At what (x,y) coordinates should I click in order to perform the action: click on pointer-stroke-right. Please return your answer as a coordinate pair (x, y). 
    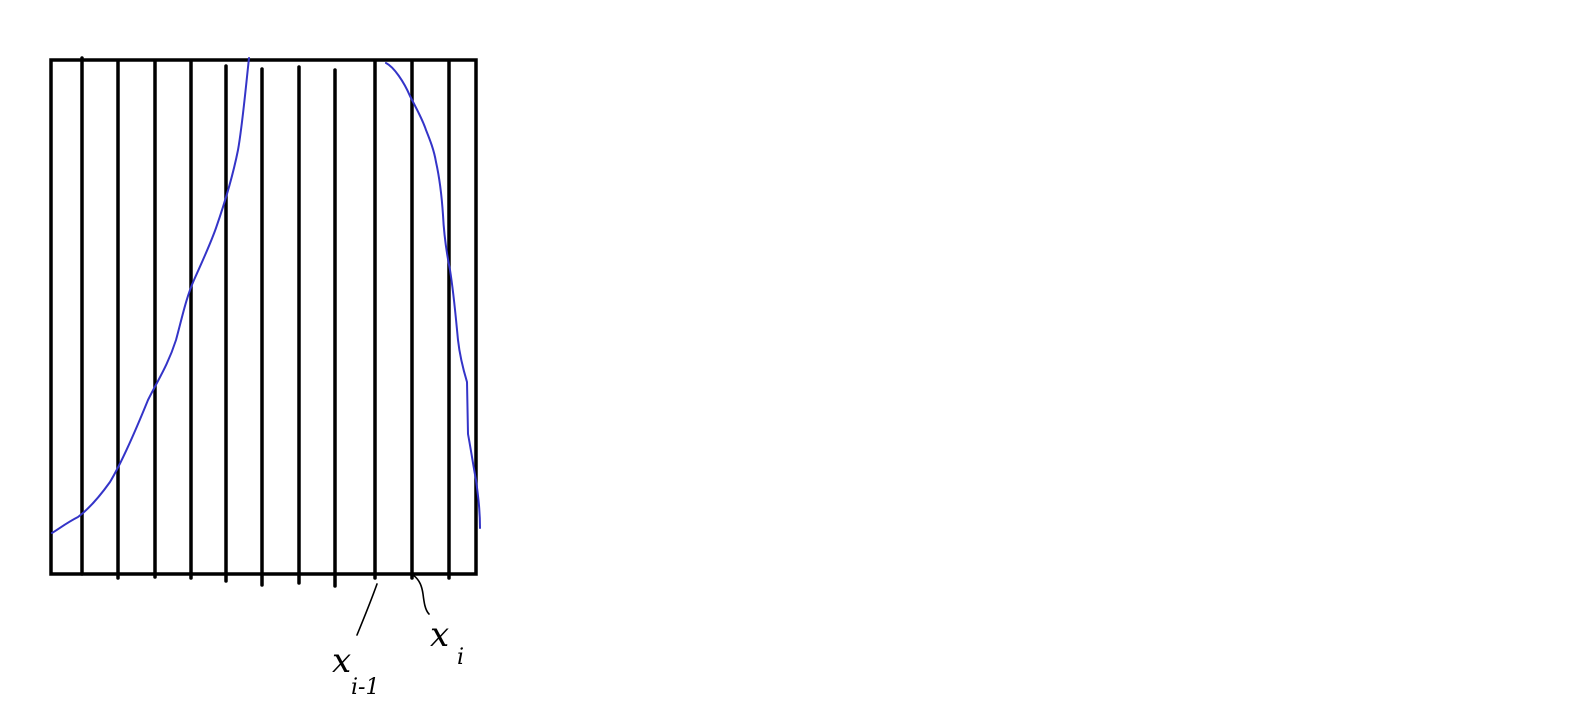
    Looking at the image, I should click on (421, 594).